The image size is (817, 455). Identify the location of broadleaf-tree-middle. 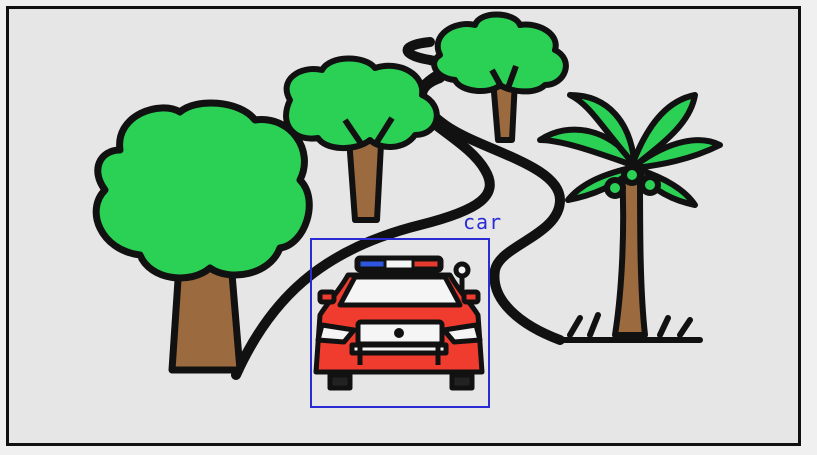
(361, 139).